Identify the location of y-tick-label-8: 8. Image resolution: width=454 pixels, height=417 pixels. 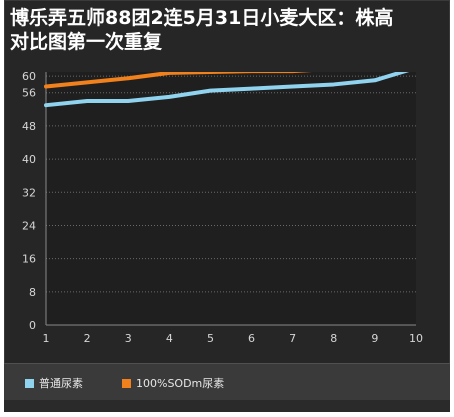
(32, 292).